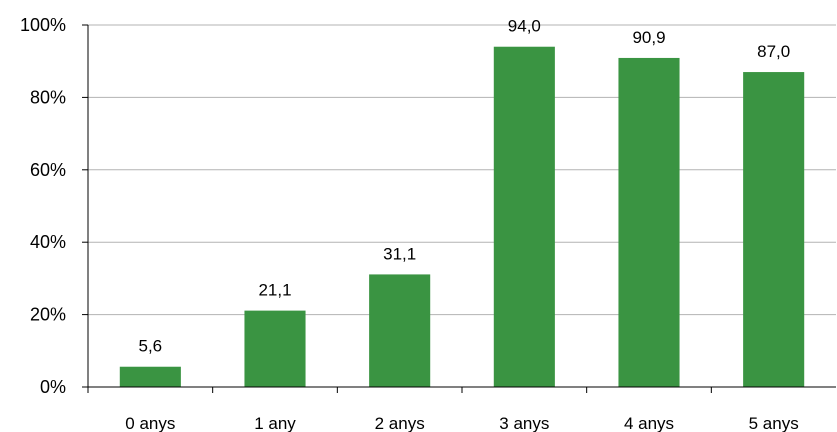 The height and width of the screenshot is (432, 837). Describe the element at coordinates (53, 387) in the screenshot. I see `y-tick-label: 0%` at that location.